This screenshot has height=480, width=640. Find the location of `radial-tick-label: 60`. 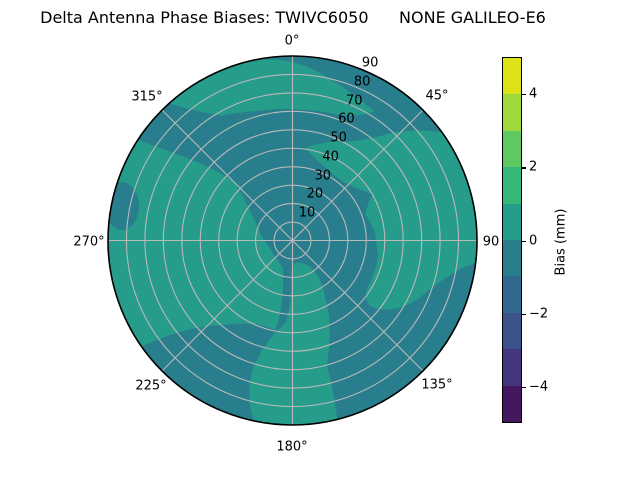

radial-tick-label: 60 is located at coordinates (346, 119).